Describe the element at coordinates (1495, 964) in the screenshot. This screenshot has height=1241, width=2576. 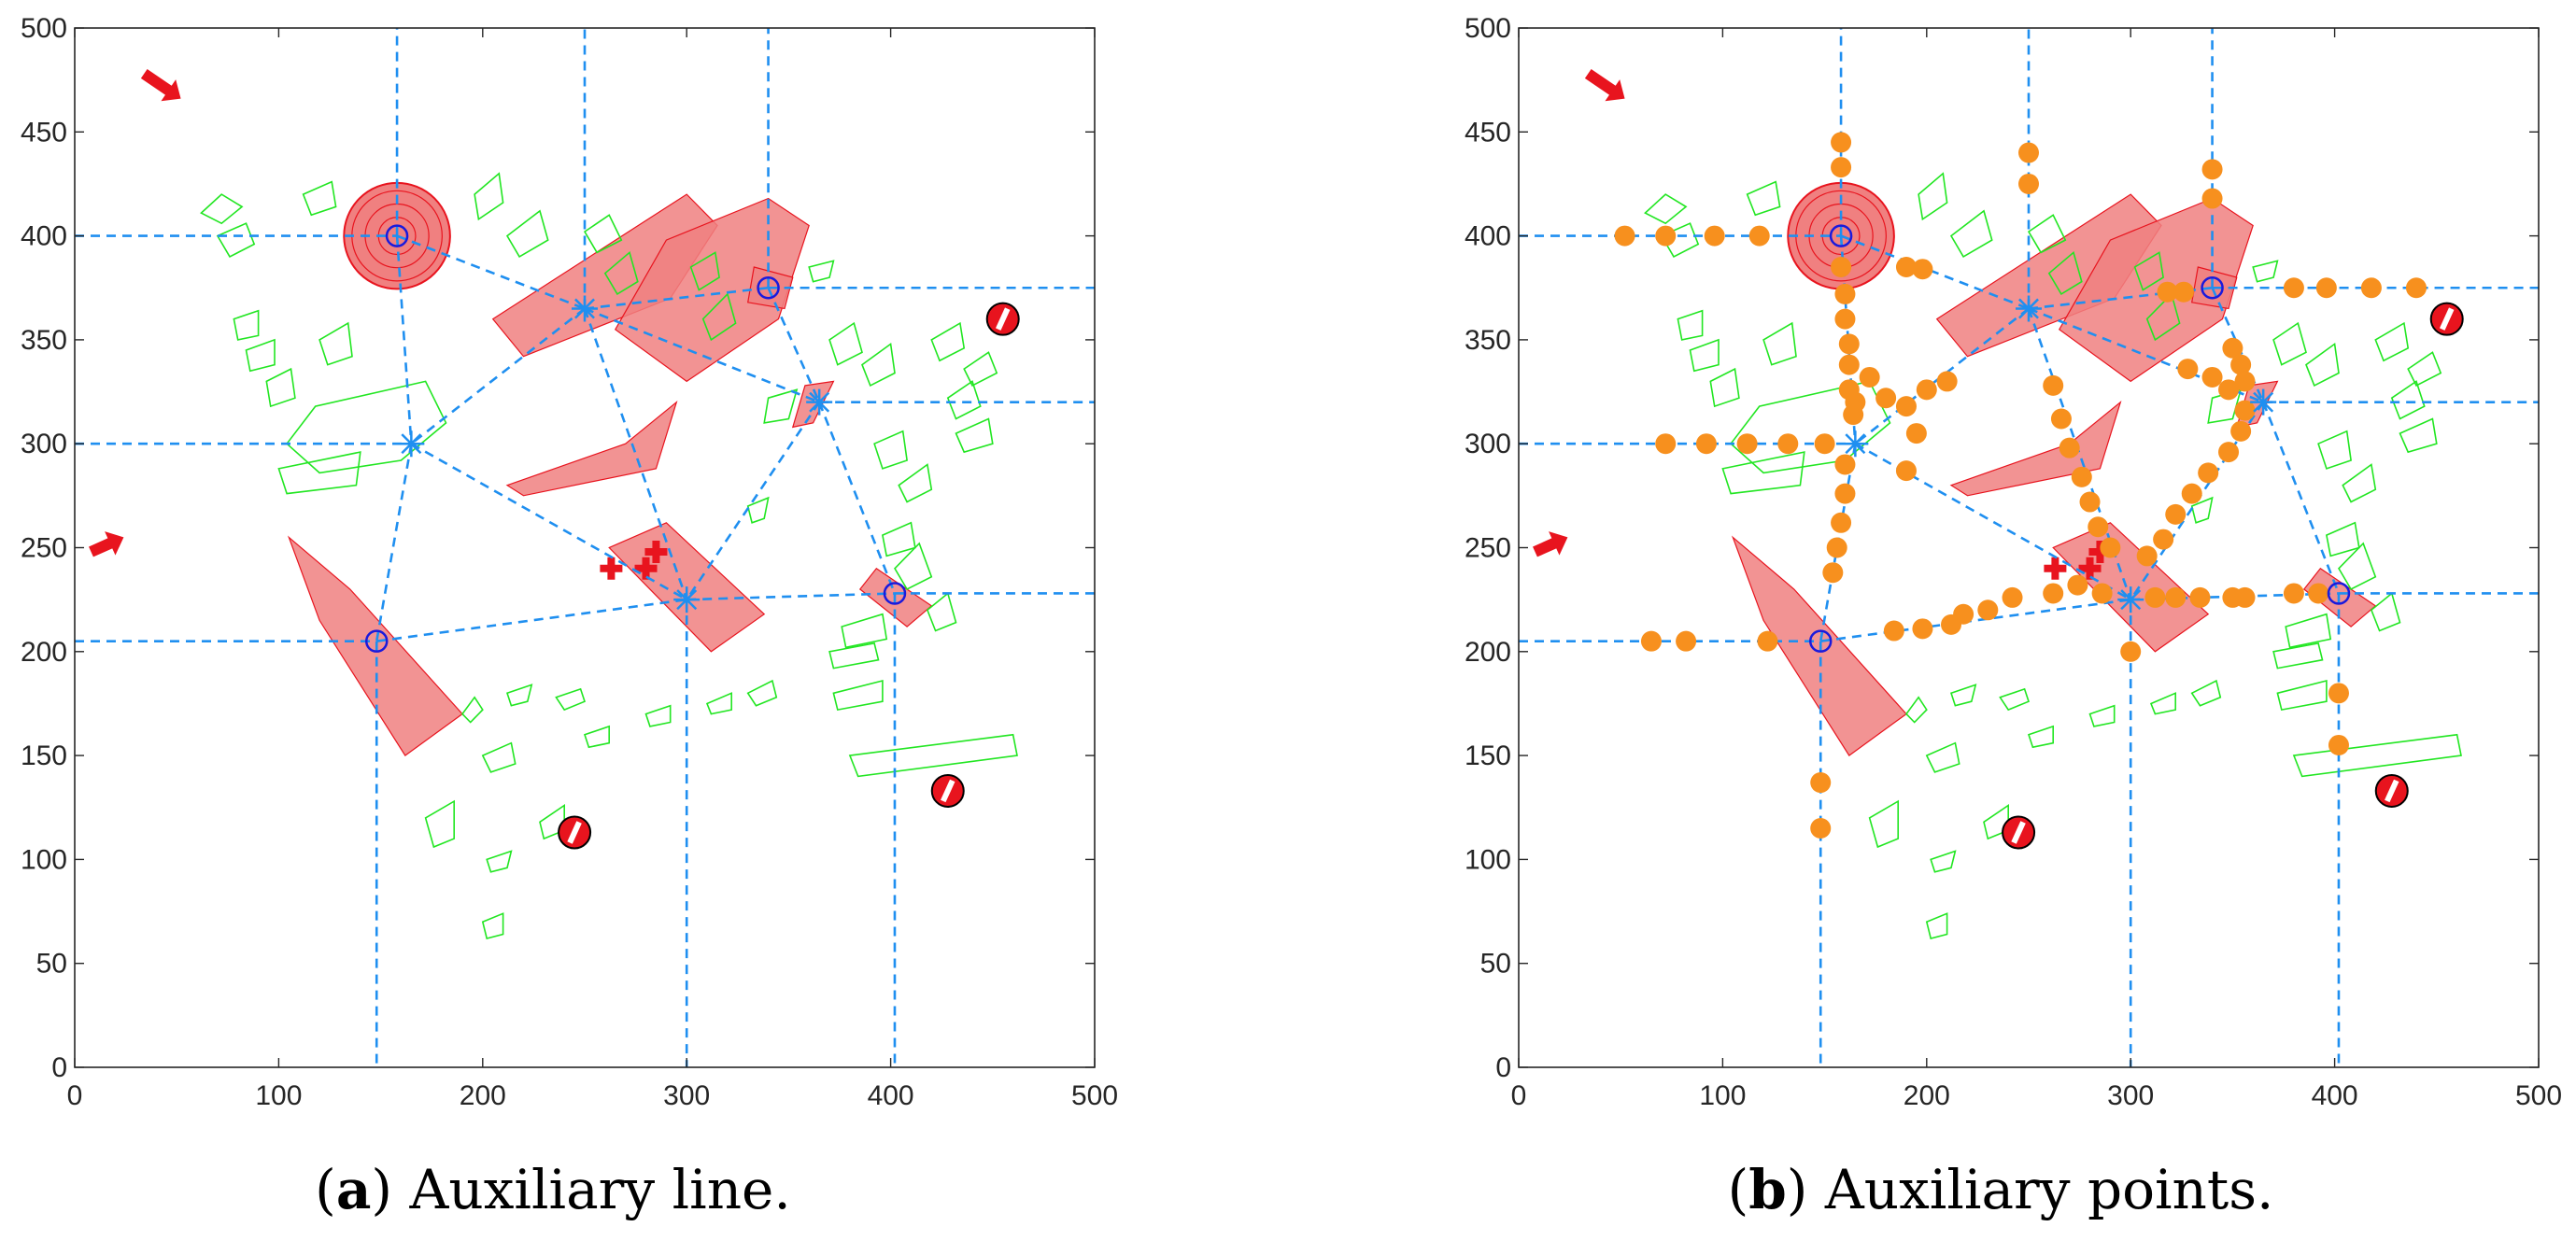
I see `y-tick-label: 50` at that location.